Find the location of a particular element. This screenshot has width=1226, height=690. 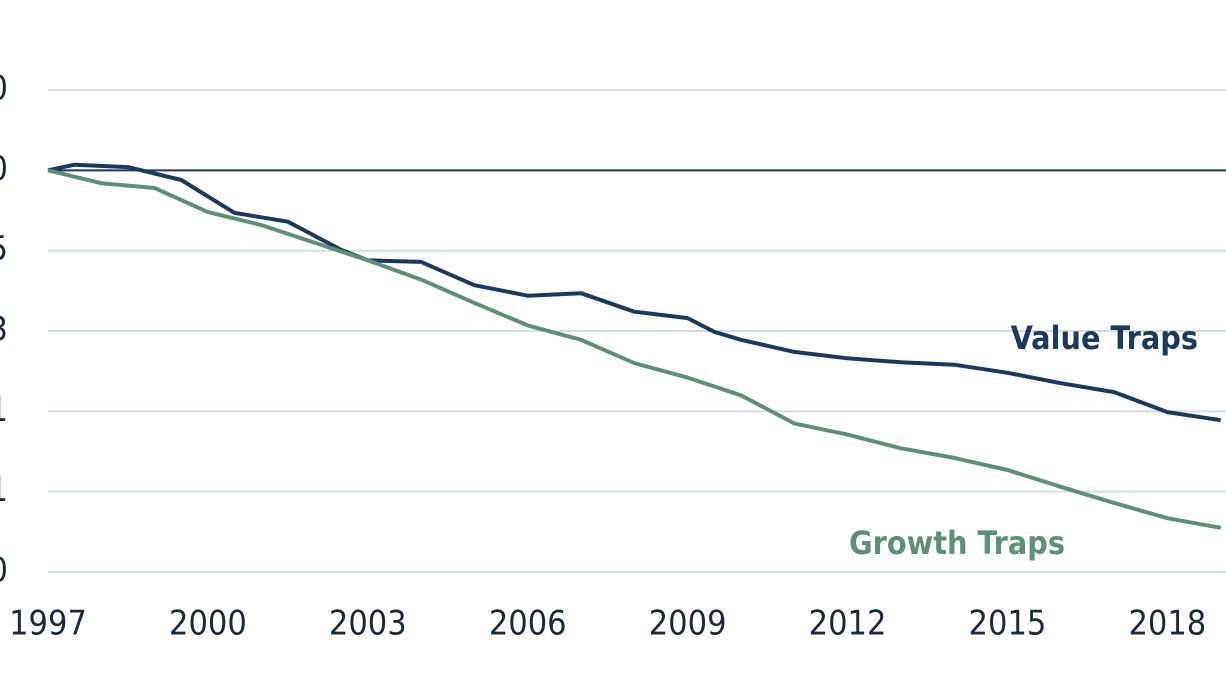

x-tick-label: 2006 is located at coordinates (528, 624).